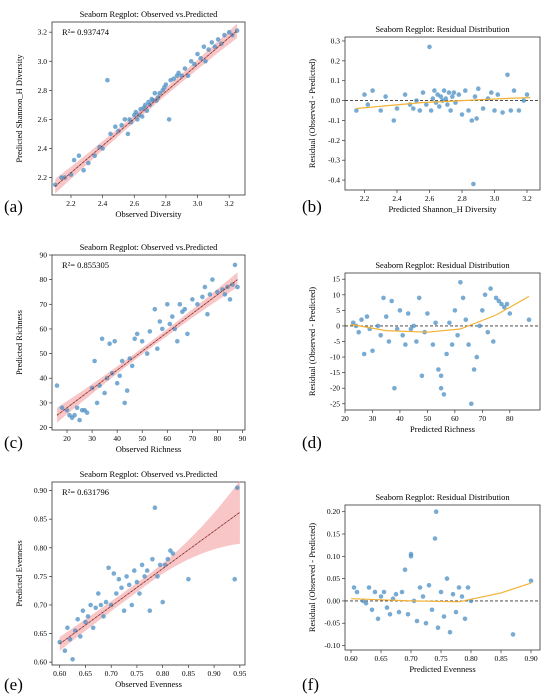 The image size is (550, 700). What do you see at coordinates (470, 658) in the screenshot?
I see `x-tick-label: 0.80` at bounding box center [470, 658].